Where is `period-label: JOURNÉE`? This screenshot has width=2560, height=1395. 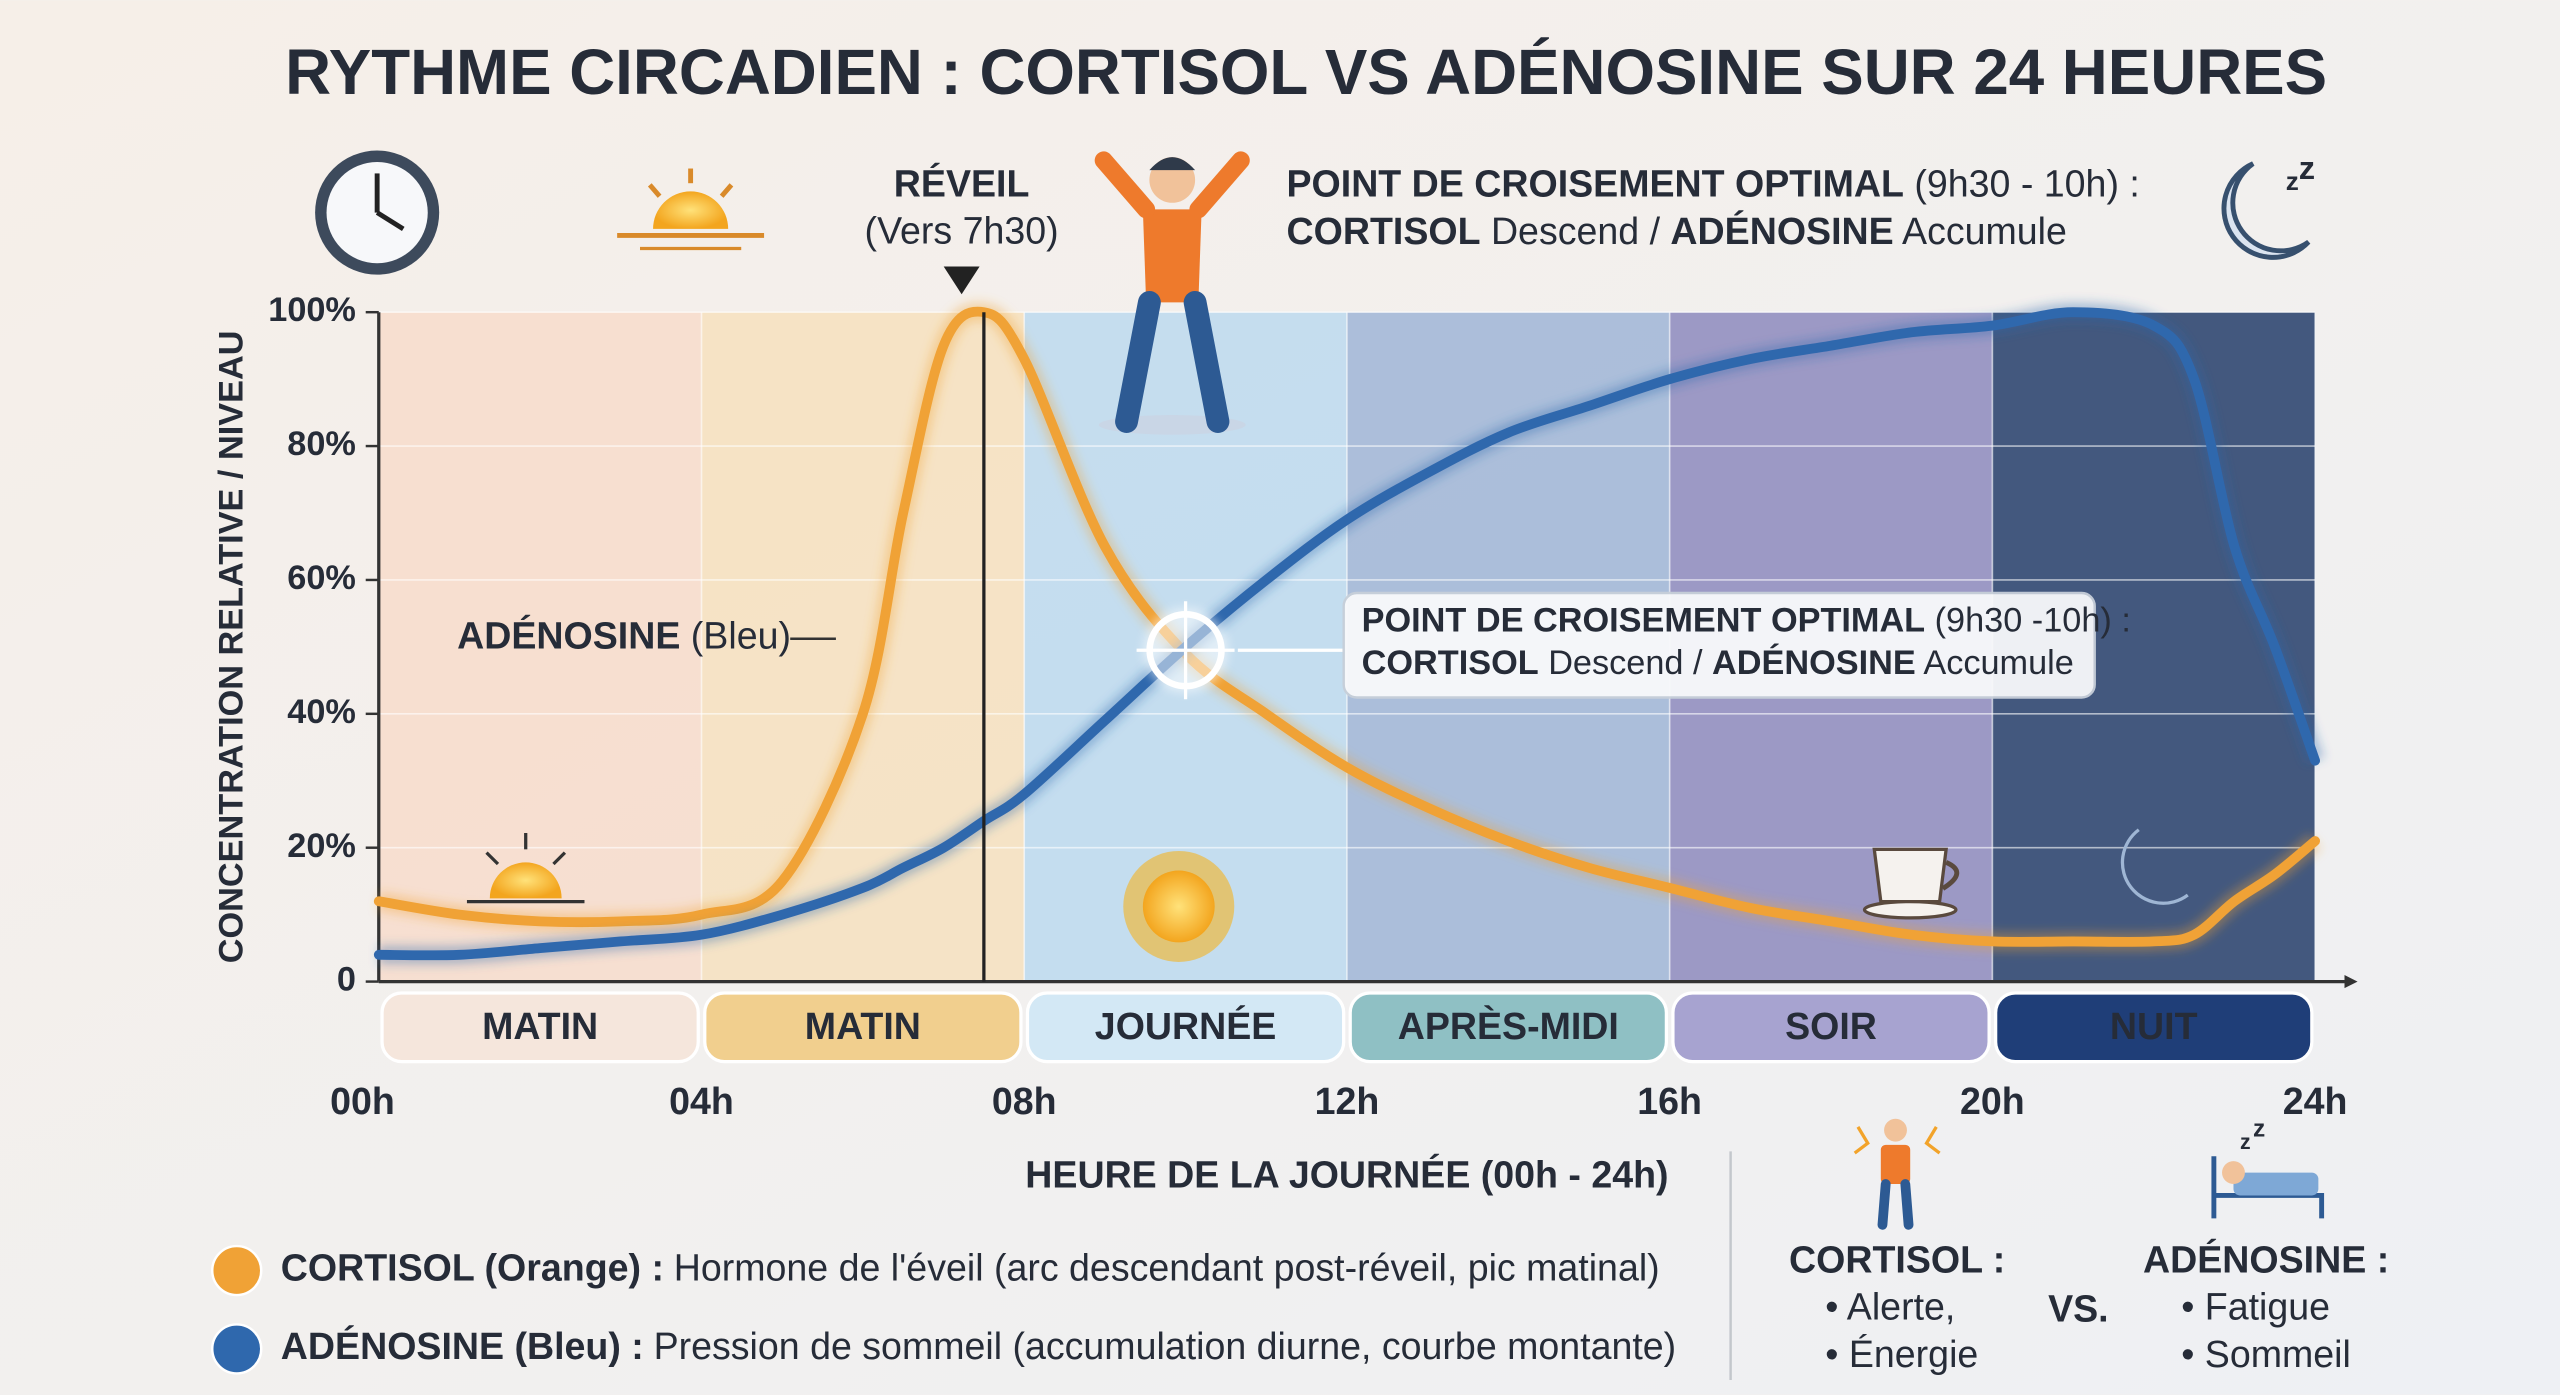 period-label: JOURNÉE is located at coordinates (1186, 1026).